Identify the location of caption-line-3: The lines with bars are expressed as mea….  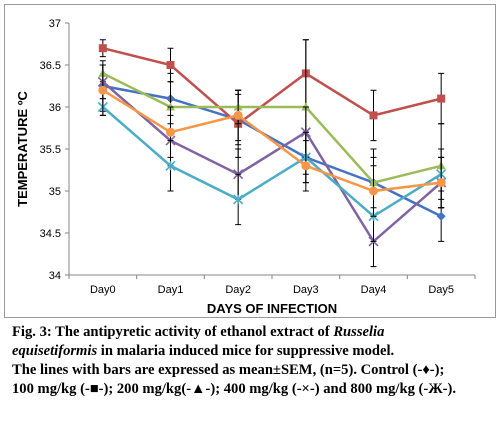
(228, 370).